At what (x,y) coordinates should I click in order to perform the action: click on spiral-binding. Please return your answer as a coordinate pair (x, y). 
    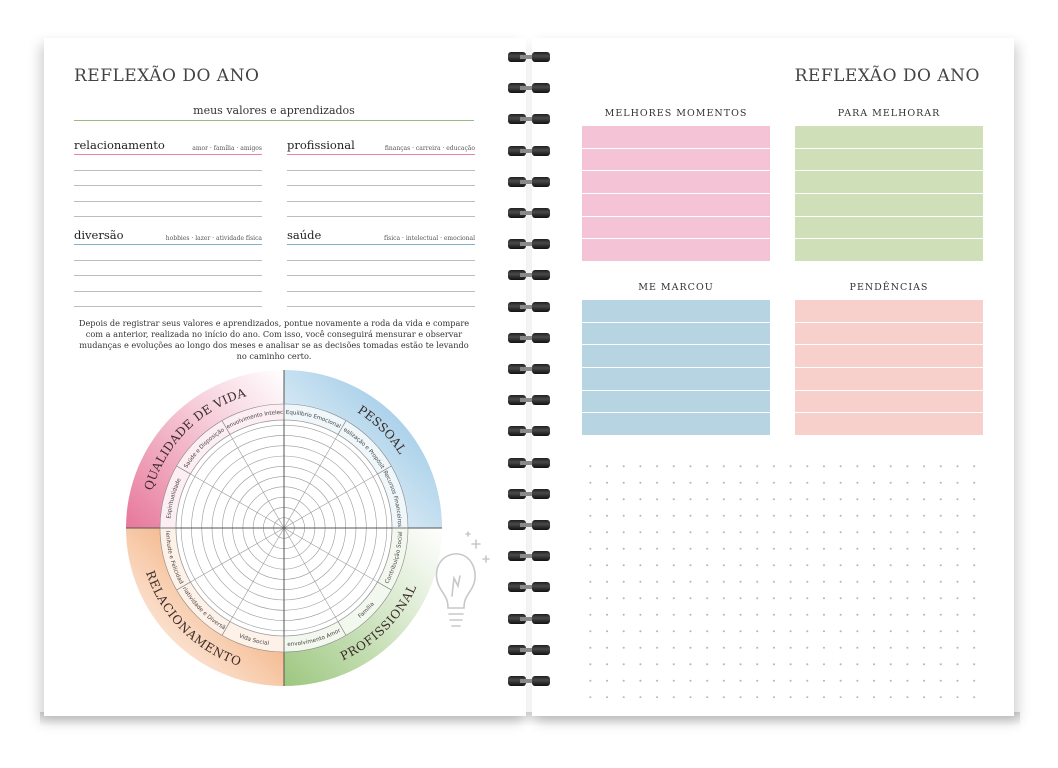
    Looking at the image, I should click on (529, 375).